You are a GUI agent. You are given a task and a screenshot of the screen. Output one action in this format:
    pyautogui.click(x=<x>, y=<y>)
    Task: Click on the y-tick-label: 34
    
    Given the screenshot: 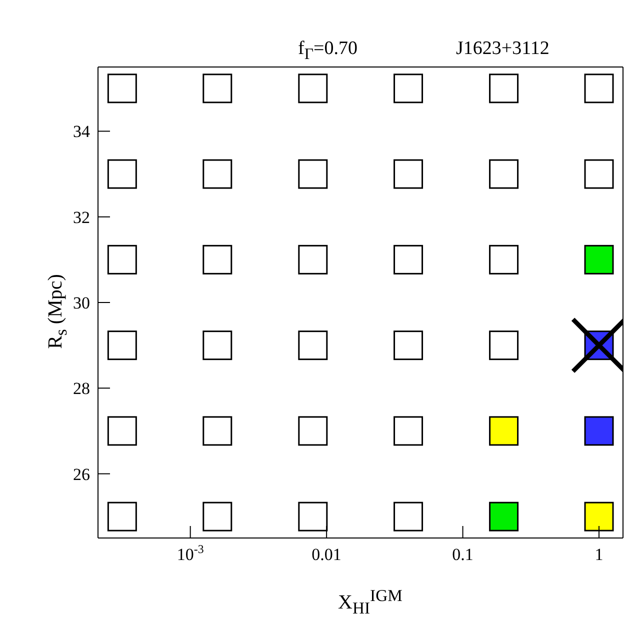 What is the action you would take?
    pyautogui.click(x=81, y=132)
    